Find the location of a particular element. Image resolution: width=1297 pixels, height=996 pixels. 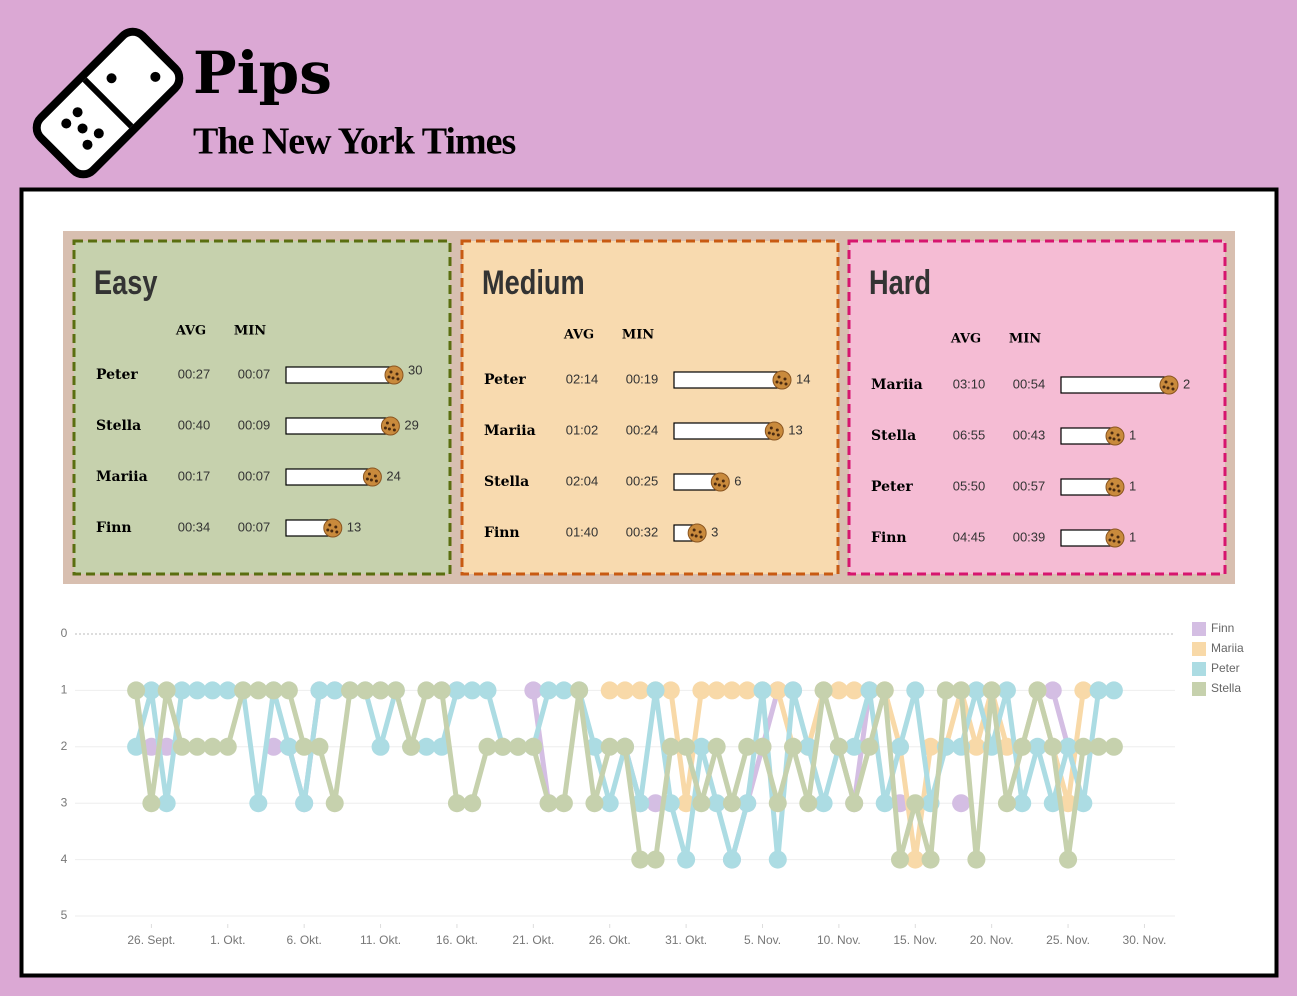

puzzle-count: 6 is located at coordinates (737, 480).